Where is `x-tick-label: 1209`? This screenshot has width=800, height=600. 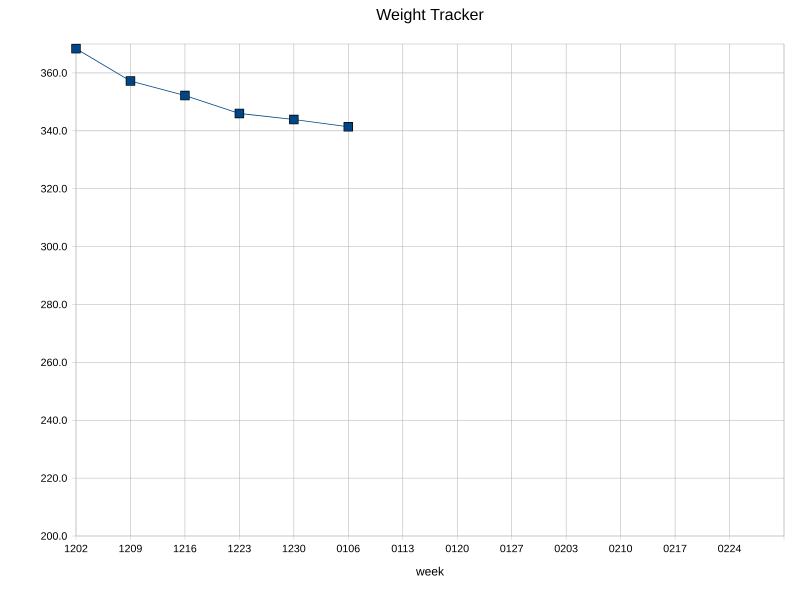
x-tick-label: 1209 is located at coordinates (130, 548).